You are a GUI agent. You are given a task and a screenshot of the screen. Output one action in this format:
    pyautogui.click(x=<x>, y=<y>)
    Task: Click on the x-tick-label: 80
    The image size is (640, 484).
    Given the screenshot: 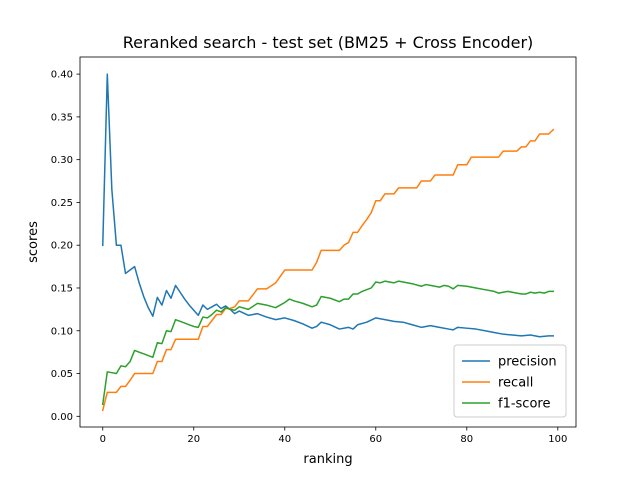 What is the action you would take?
    pyautogui.click(x=466, y=439)
    